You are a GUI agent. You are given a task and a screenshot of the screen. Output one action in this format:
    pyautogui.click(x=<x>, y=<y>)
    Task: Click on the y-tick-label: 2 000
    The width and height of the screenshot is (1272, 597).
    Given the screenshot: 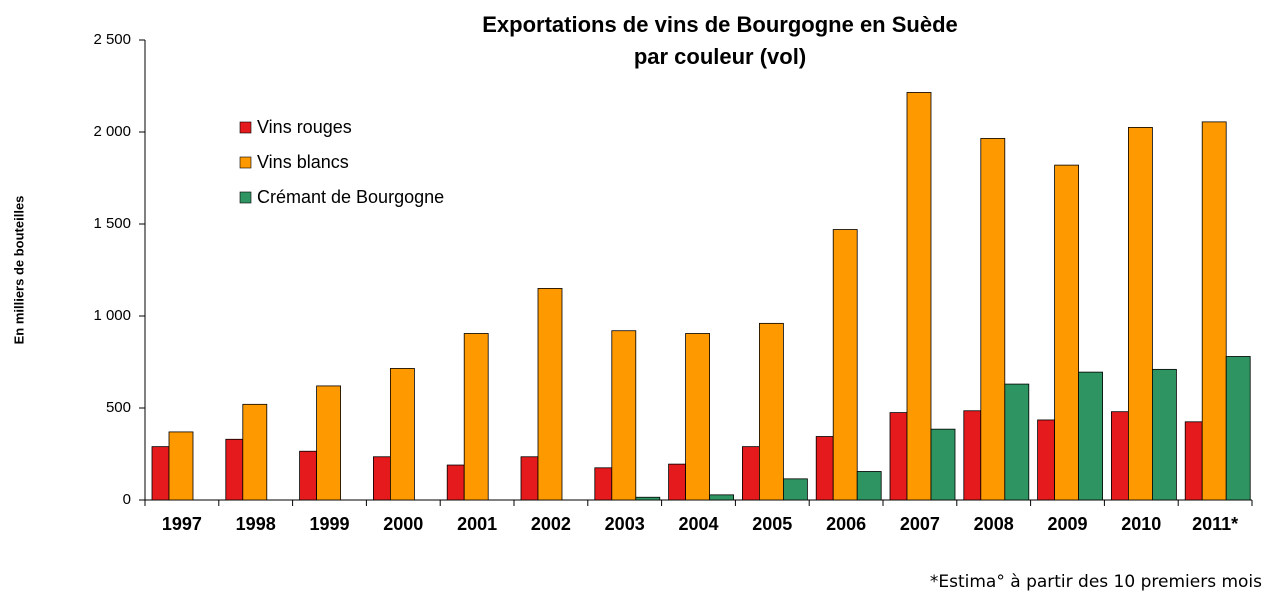 What is the action you would take?
    pyautogui.click(x=112, y=131)
    